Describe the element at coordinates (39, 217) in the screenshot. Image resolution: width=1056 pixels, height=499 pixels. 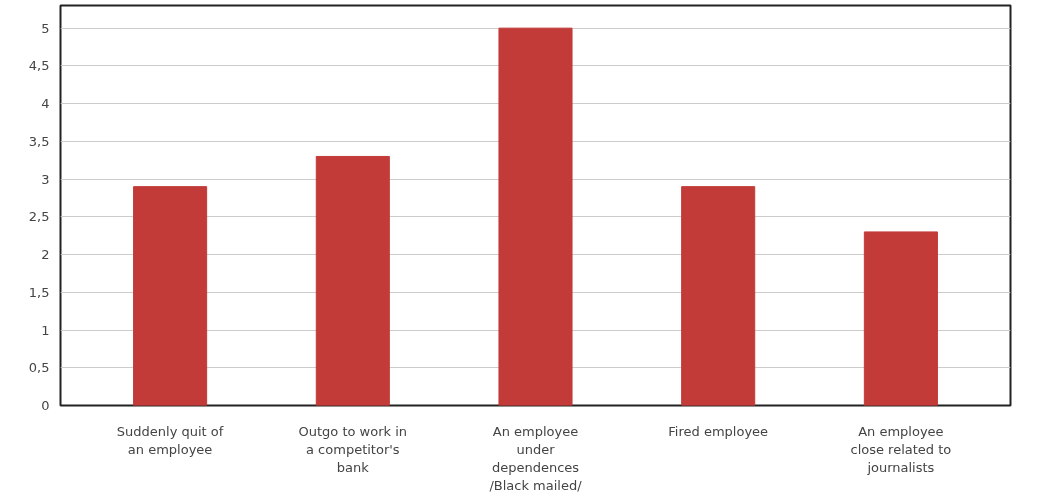
I see `y-tick-label: 2,5` at that location.